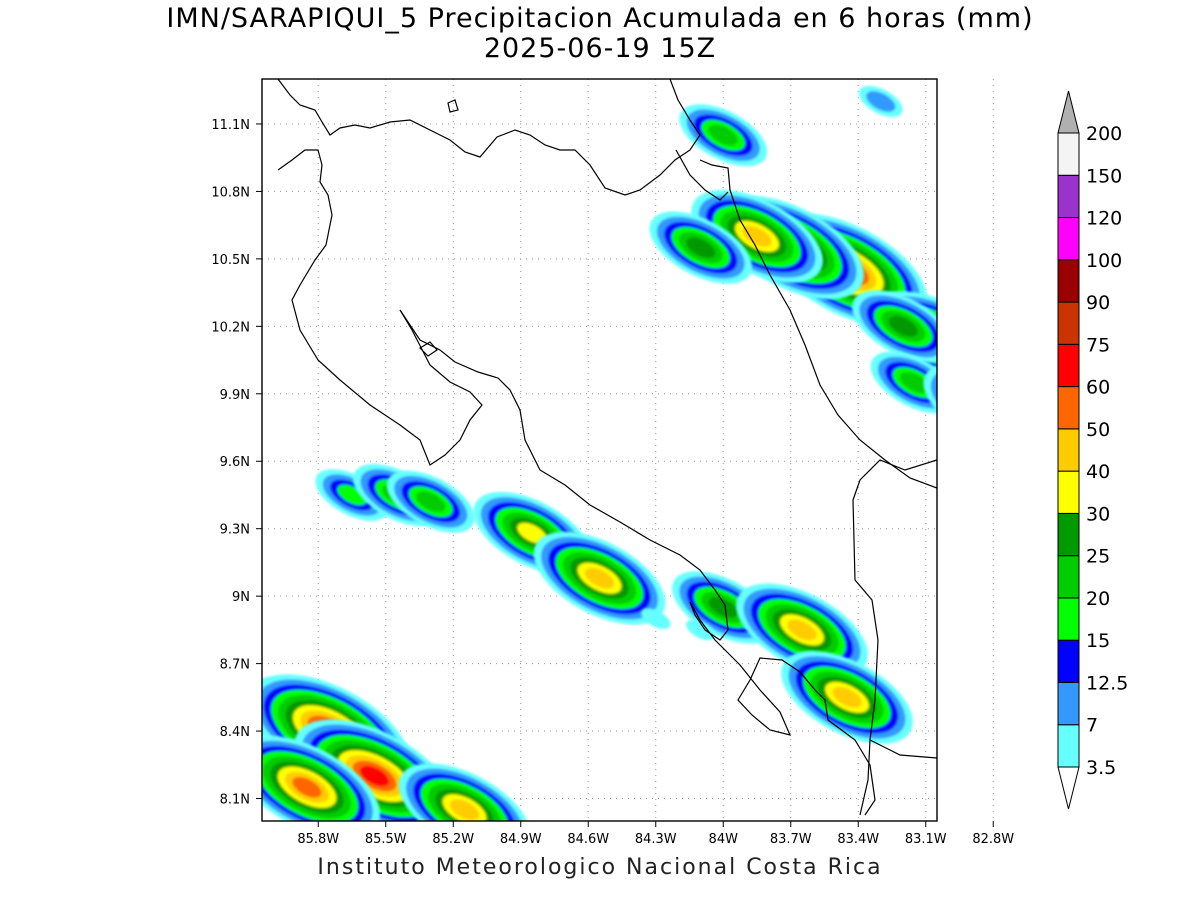 The image size is (1200, 900). I want to click on colorbar-label: 75, so click(1098, 345).